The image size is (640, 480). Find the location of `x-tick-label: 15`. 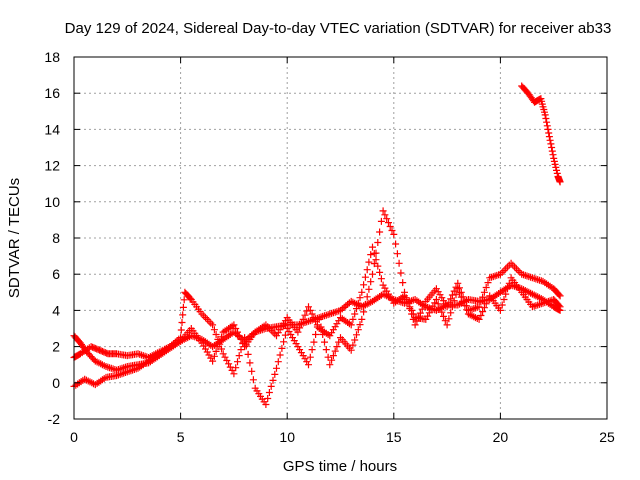

x-tick-label: 15 is located at coordinates (394, 437).